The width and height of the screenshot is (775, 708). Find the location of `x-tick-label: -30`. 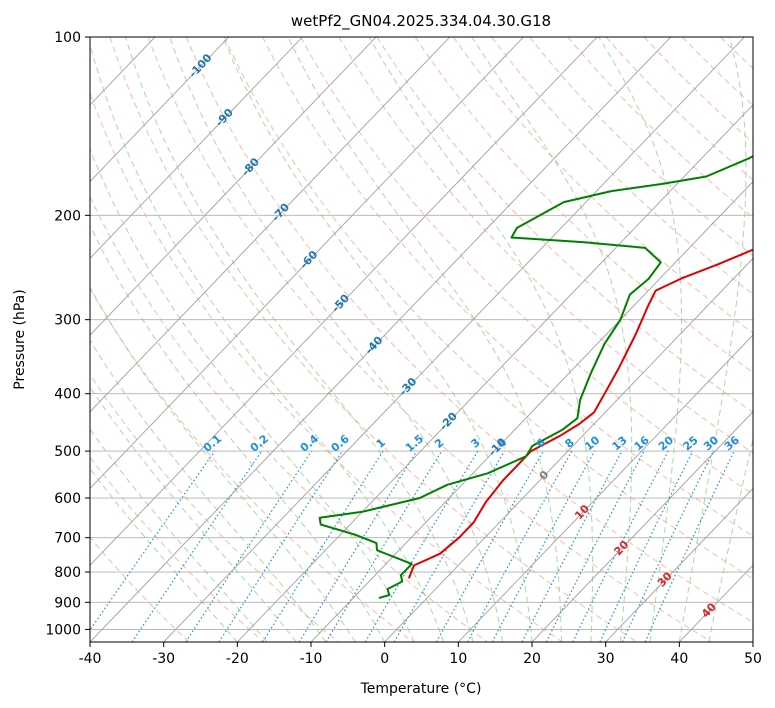

x-tick-label: -30 is located at coordinates (163, 659).